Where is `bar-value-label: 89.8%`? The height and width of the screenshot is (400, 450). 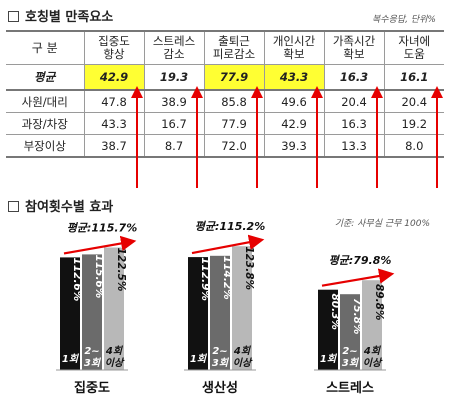
bar-value-label: 89.8% is located at coordinates (379, 302).